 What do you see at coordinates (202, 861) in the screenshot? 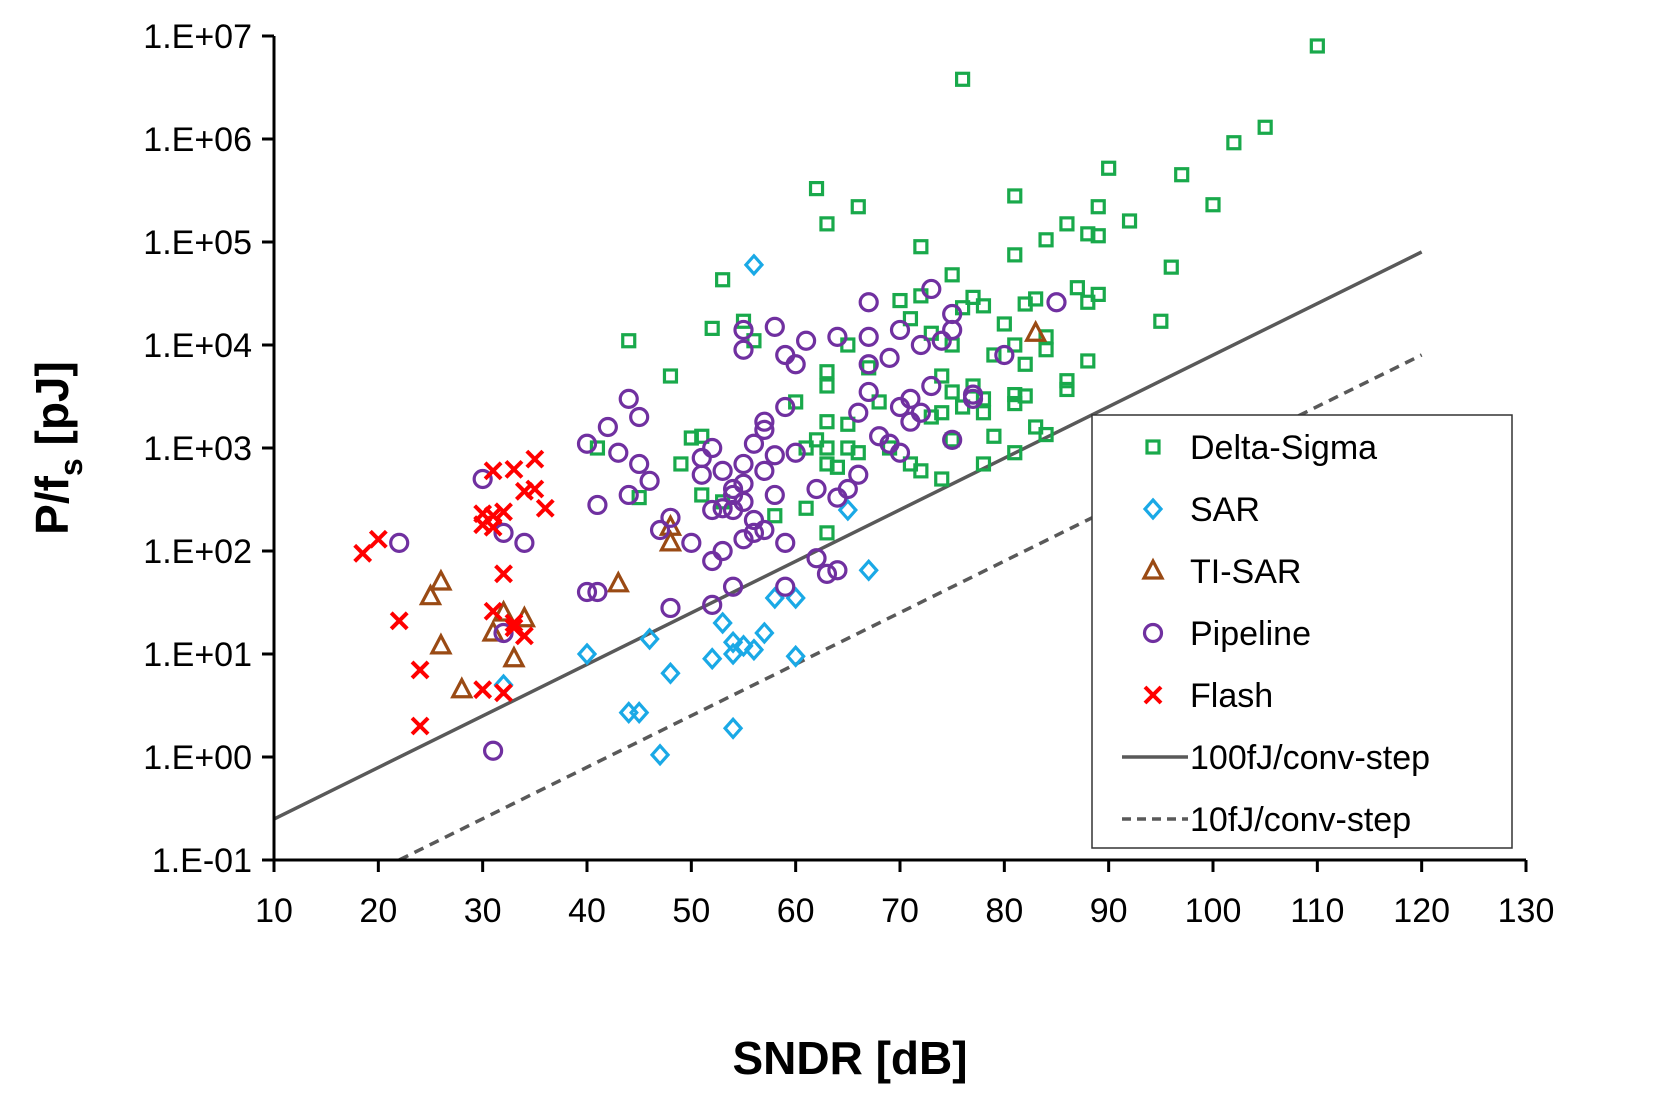
I see `y-tick-label: 1.E-01` at bounding box center [202, 861].